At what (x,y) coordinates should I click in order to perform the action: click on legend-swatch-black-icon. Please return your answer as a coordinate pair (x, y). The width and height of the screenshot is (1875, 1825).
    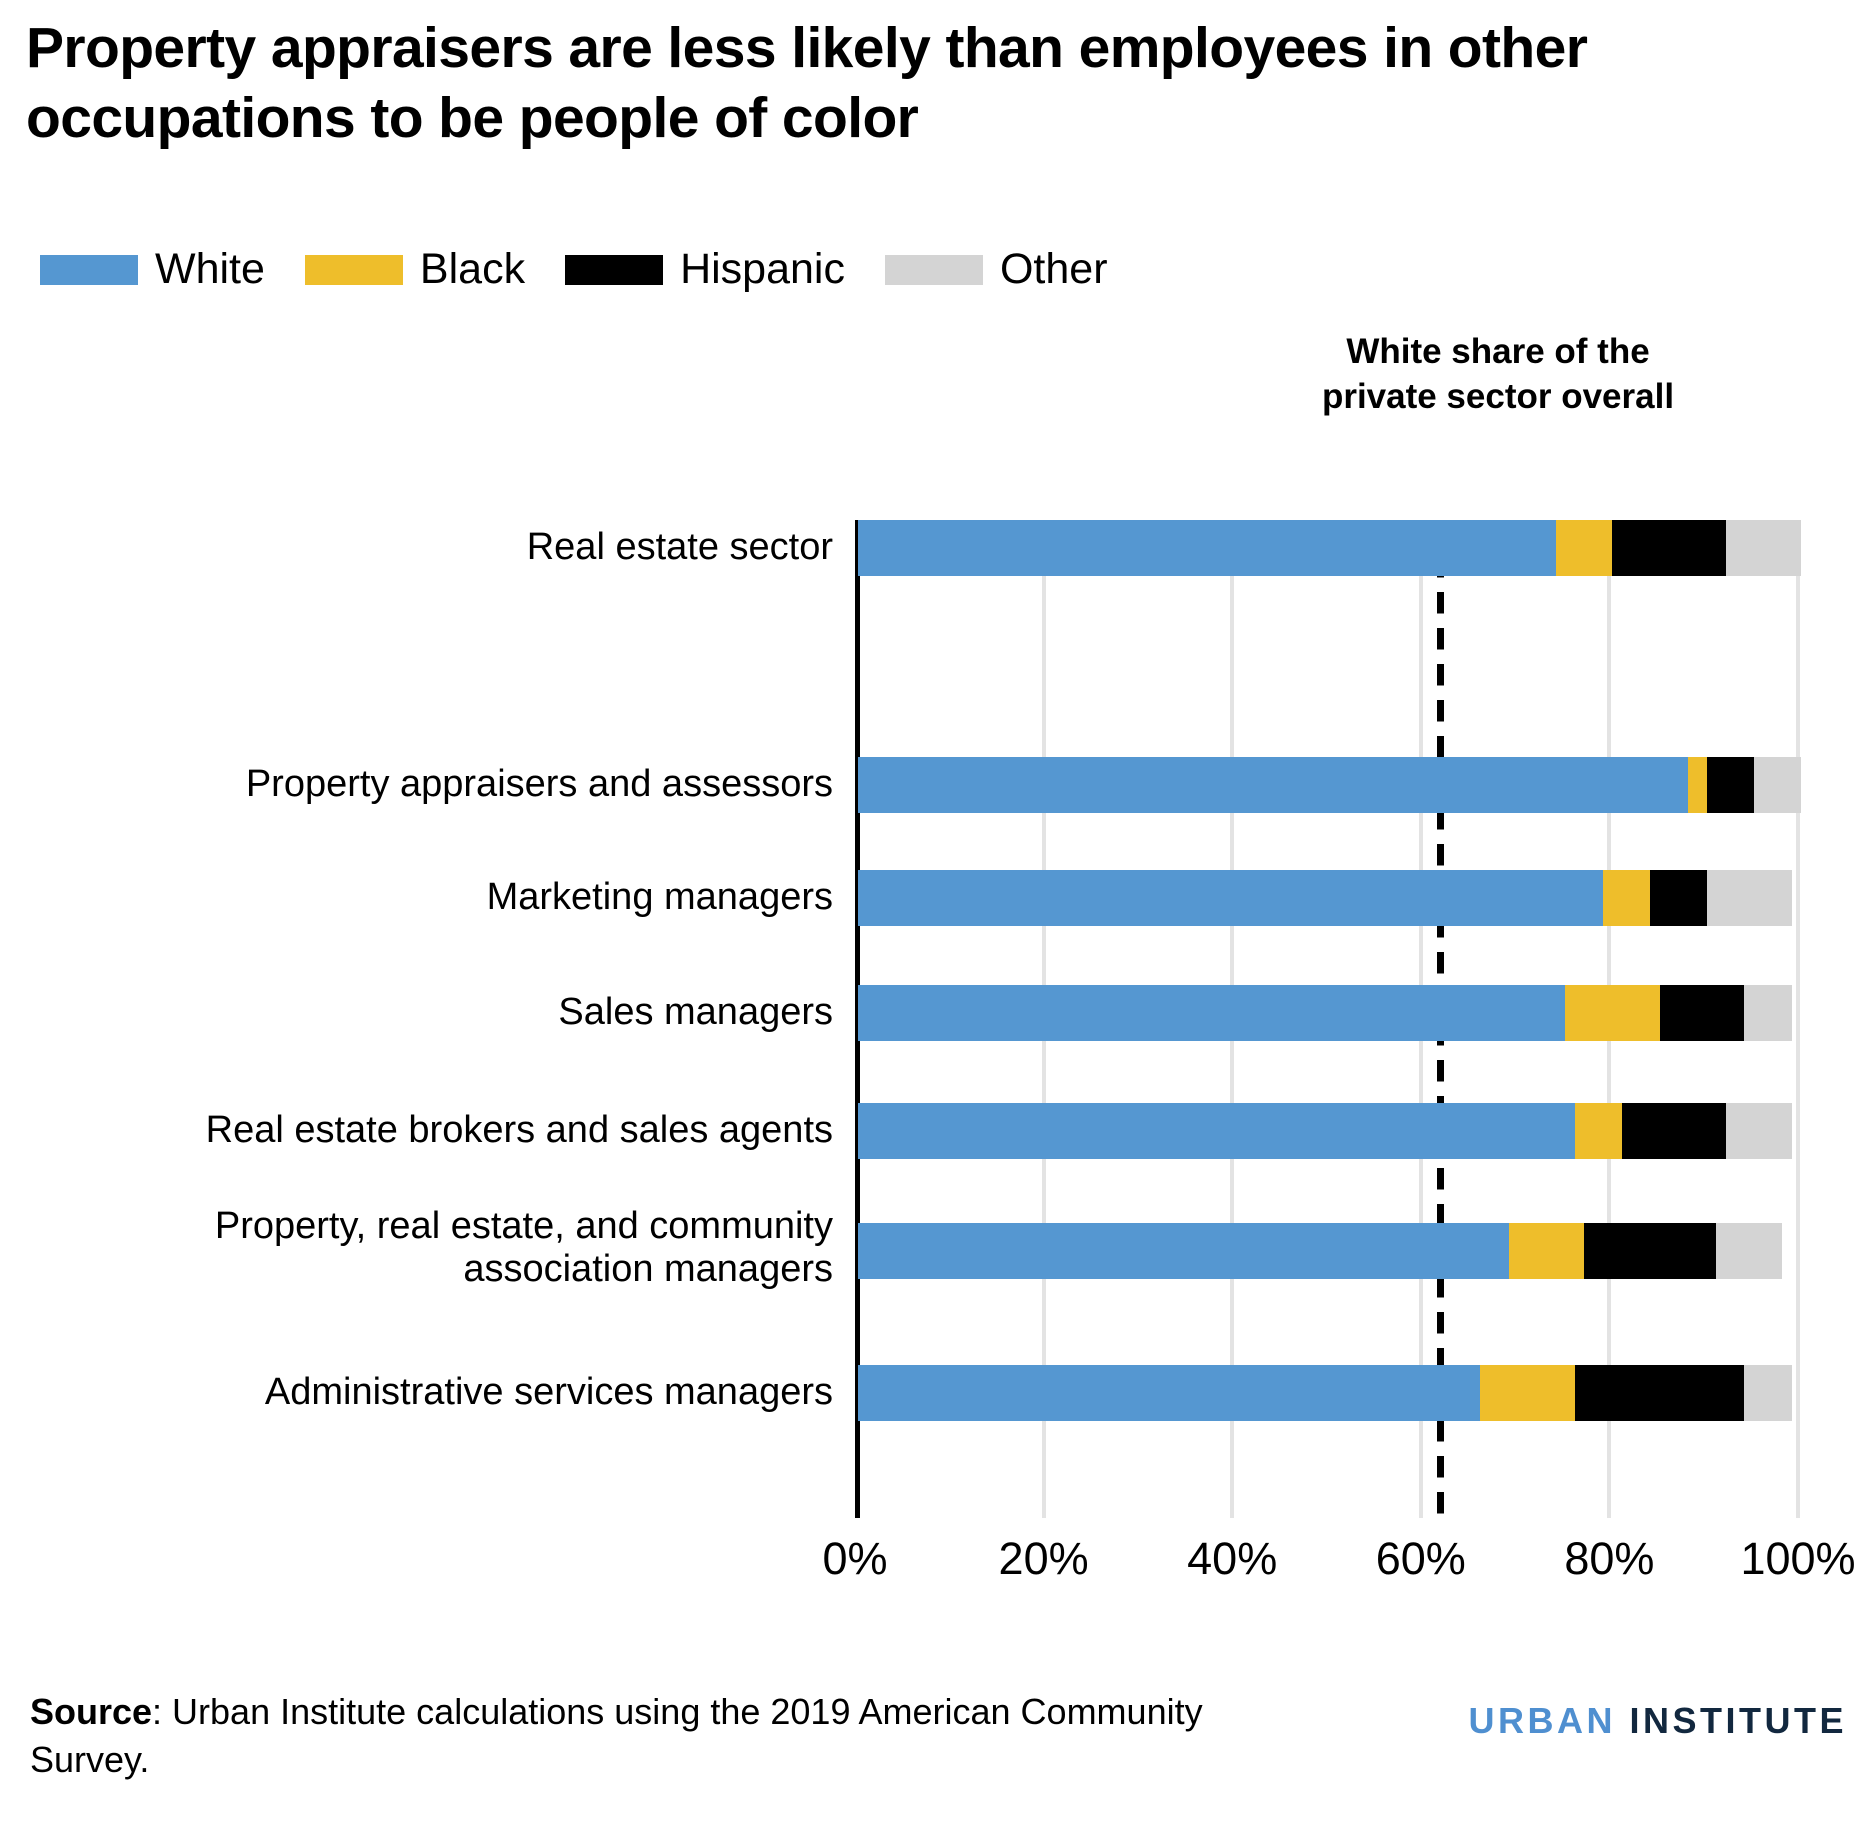
    Looking at the image, I should click on (353, 269).